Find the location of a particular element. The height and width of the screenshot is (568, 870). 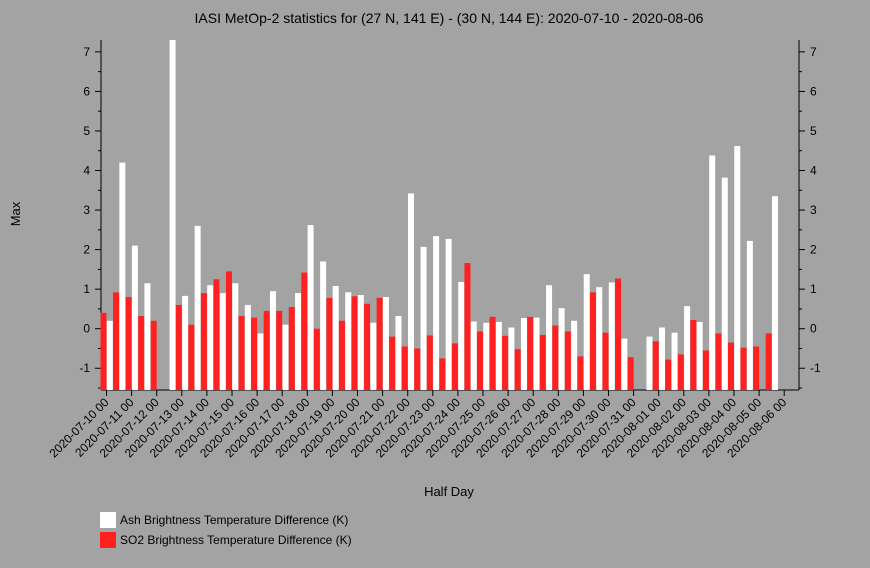

y-tick-label-right: 1 is located at coordinates (813, 289).